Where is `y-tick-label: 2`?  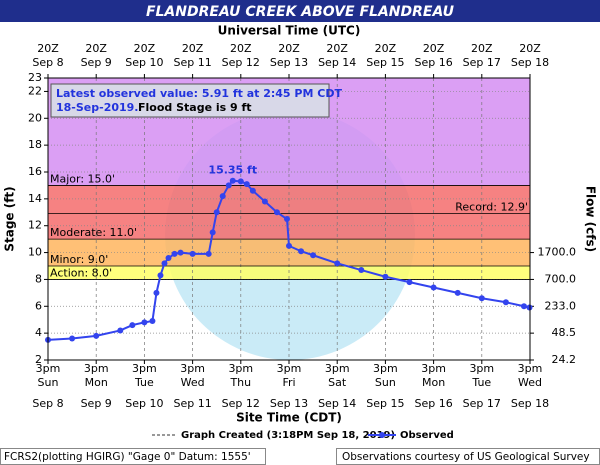
y-tick-label: 2 is located at coordinates (38, 359).